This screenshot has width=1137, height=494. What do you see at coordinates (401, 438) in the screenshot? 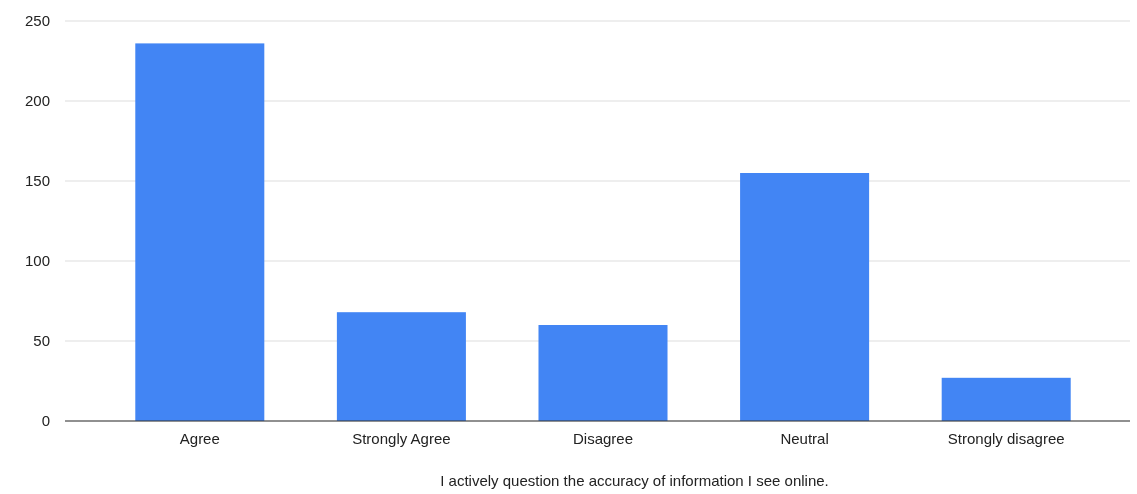
I see `x-tick-label: Strongly Agree` at bounding box center [401, 438].